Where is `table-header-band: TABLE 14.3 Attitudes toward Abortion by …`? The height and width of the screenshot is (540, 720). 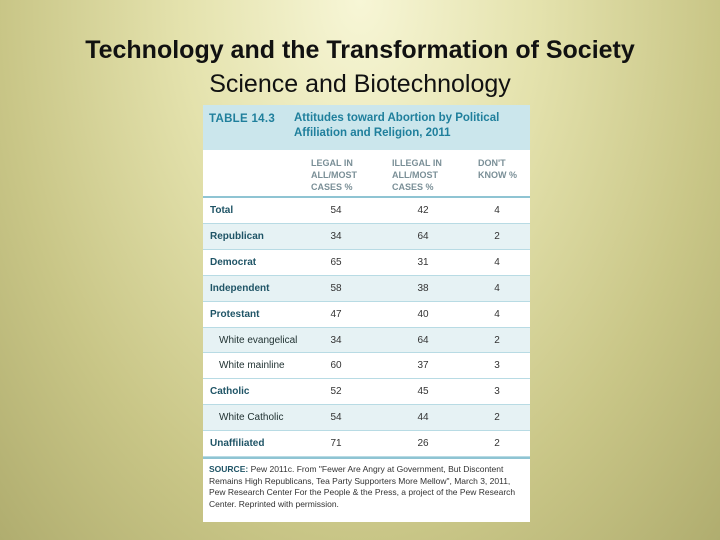 table-header-band: TABLE 14.3 Attitudes toward Abortion by … is located at coordinates (366, 127).